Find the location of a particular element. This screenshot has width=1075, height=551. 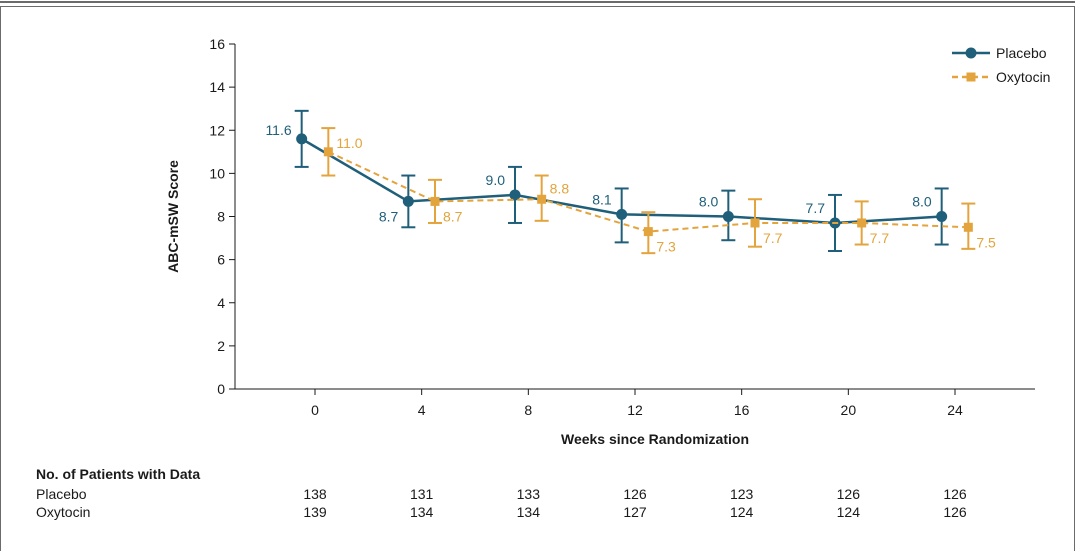

y-tick-label: 16 is located at coordinates (217, 44).